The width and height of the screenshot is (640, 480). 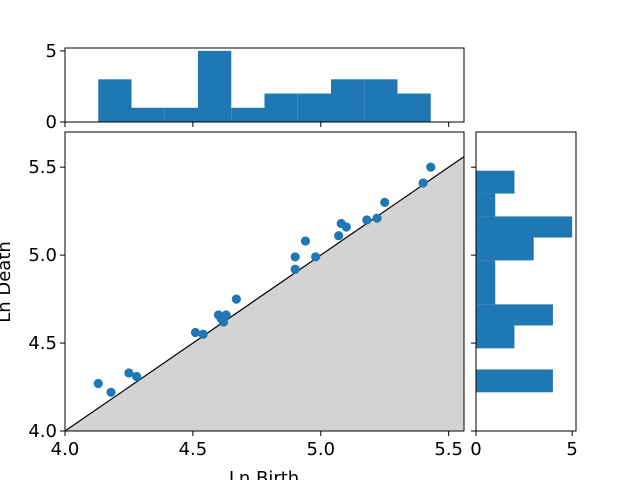 What do you see at coordinates (264, 85) in the screenshot?
I see `top-histogram-frame` at bounding box center [264, 85].